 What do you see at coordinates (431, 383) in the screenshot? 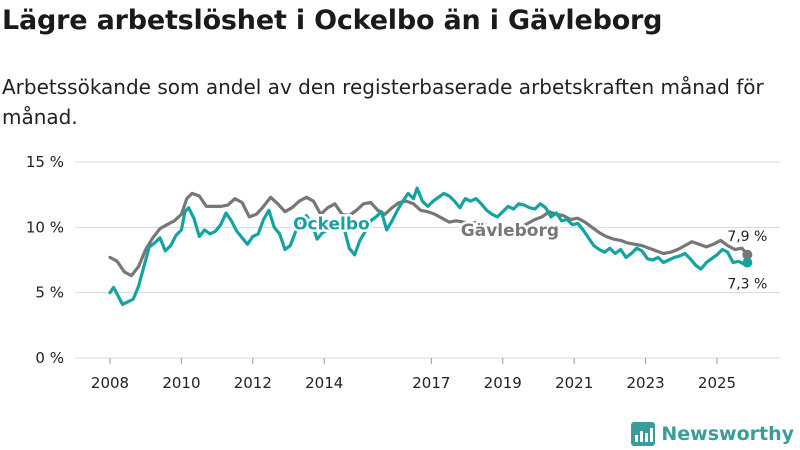
I see `x-tick-label: 2017` at bounding box center [431, 383].